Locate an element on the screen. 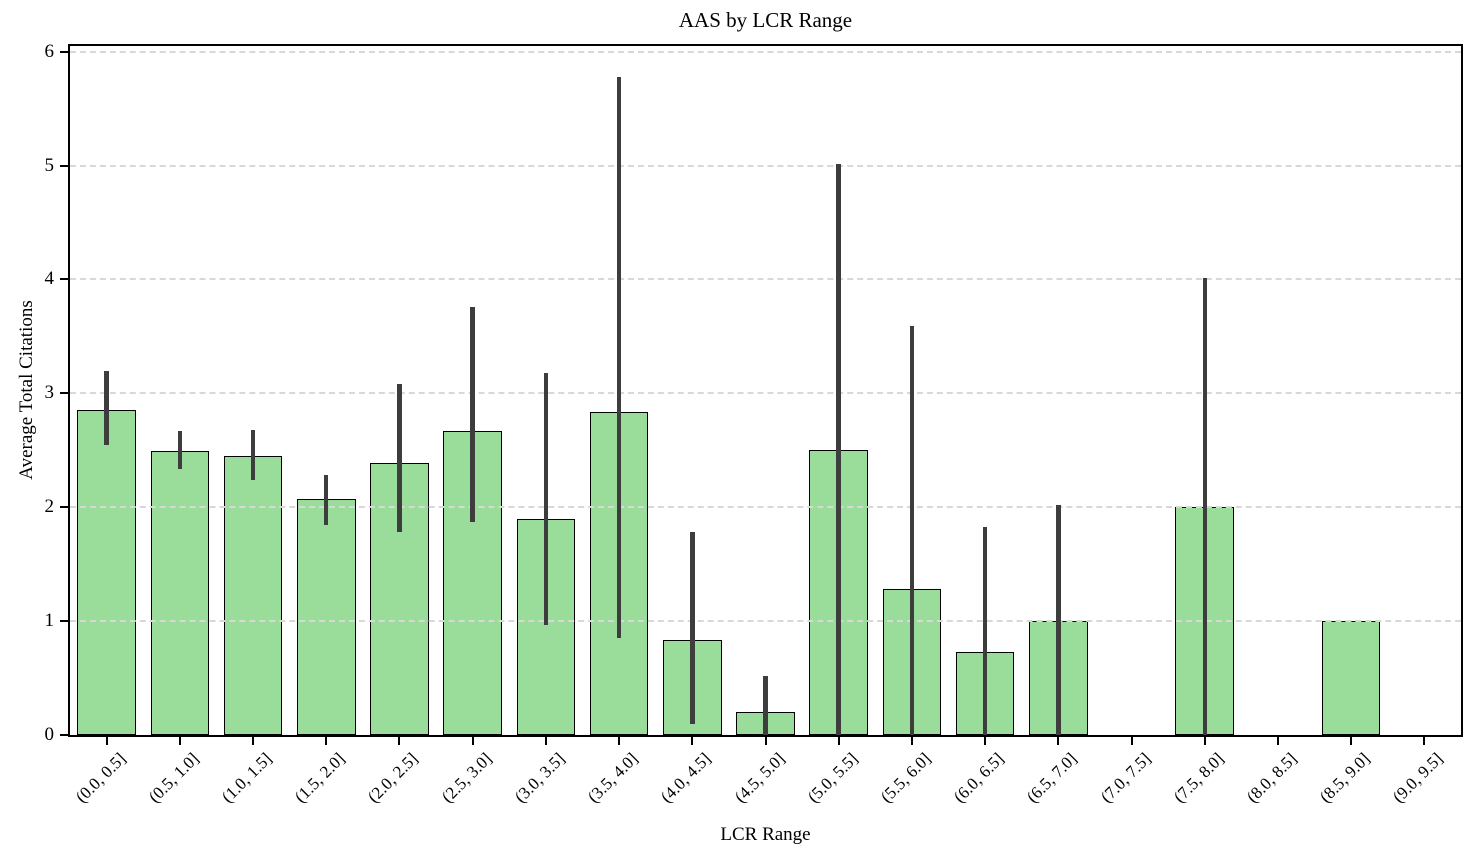 This screenshot has width=1478, height=864. x-axis-label: LCR Range is located at coordinates (765, 834).